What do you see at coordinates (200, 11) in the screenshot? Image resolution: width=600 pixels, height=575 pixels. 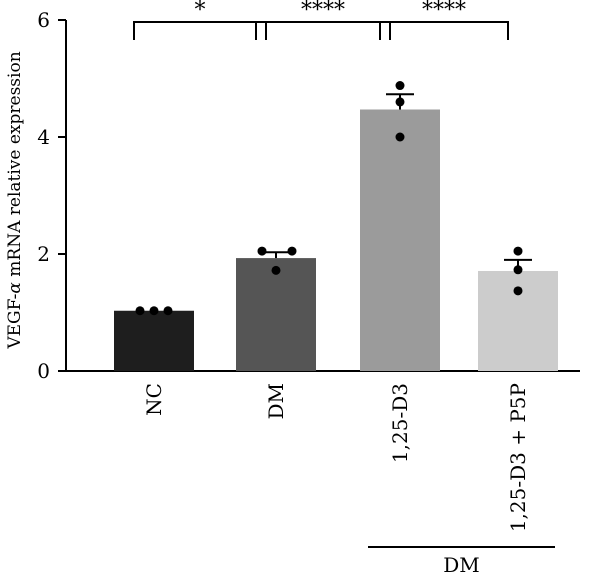 I see `significance-label: *` at bounding box center [200, 11].